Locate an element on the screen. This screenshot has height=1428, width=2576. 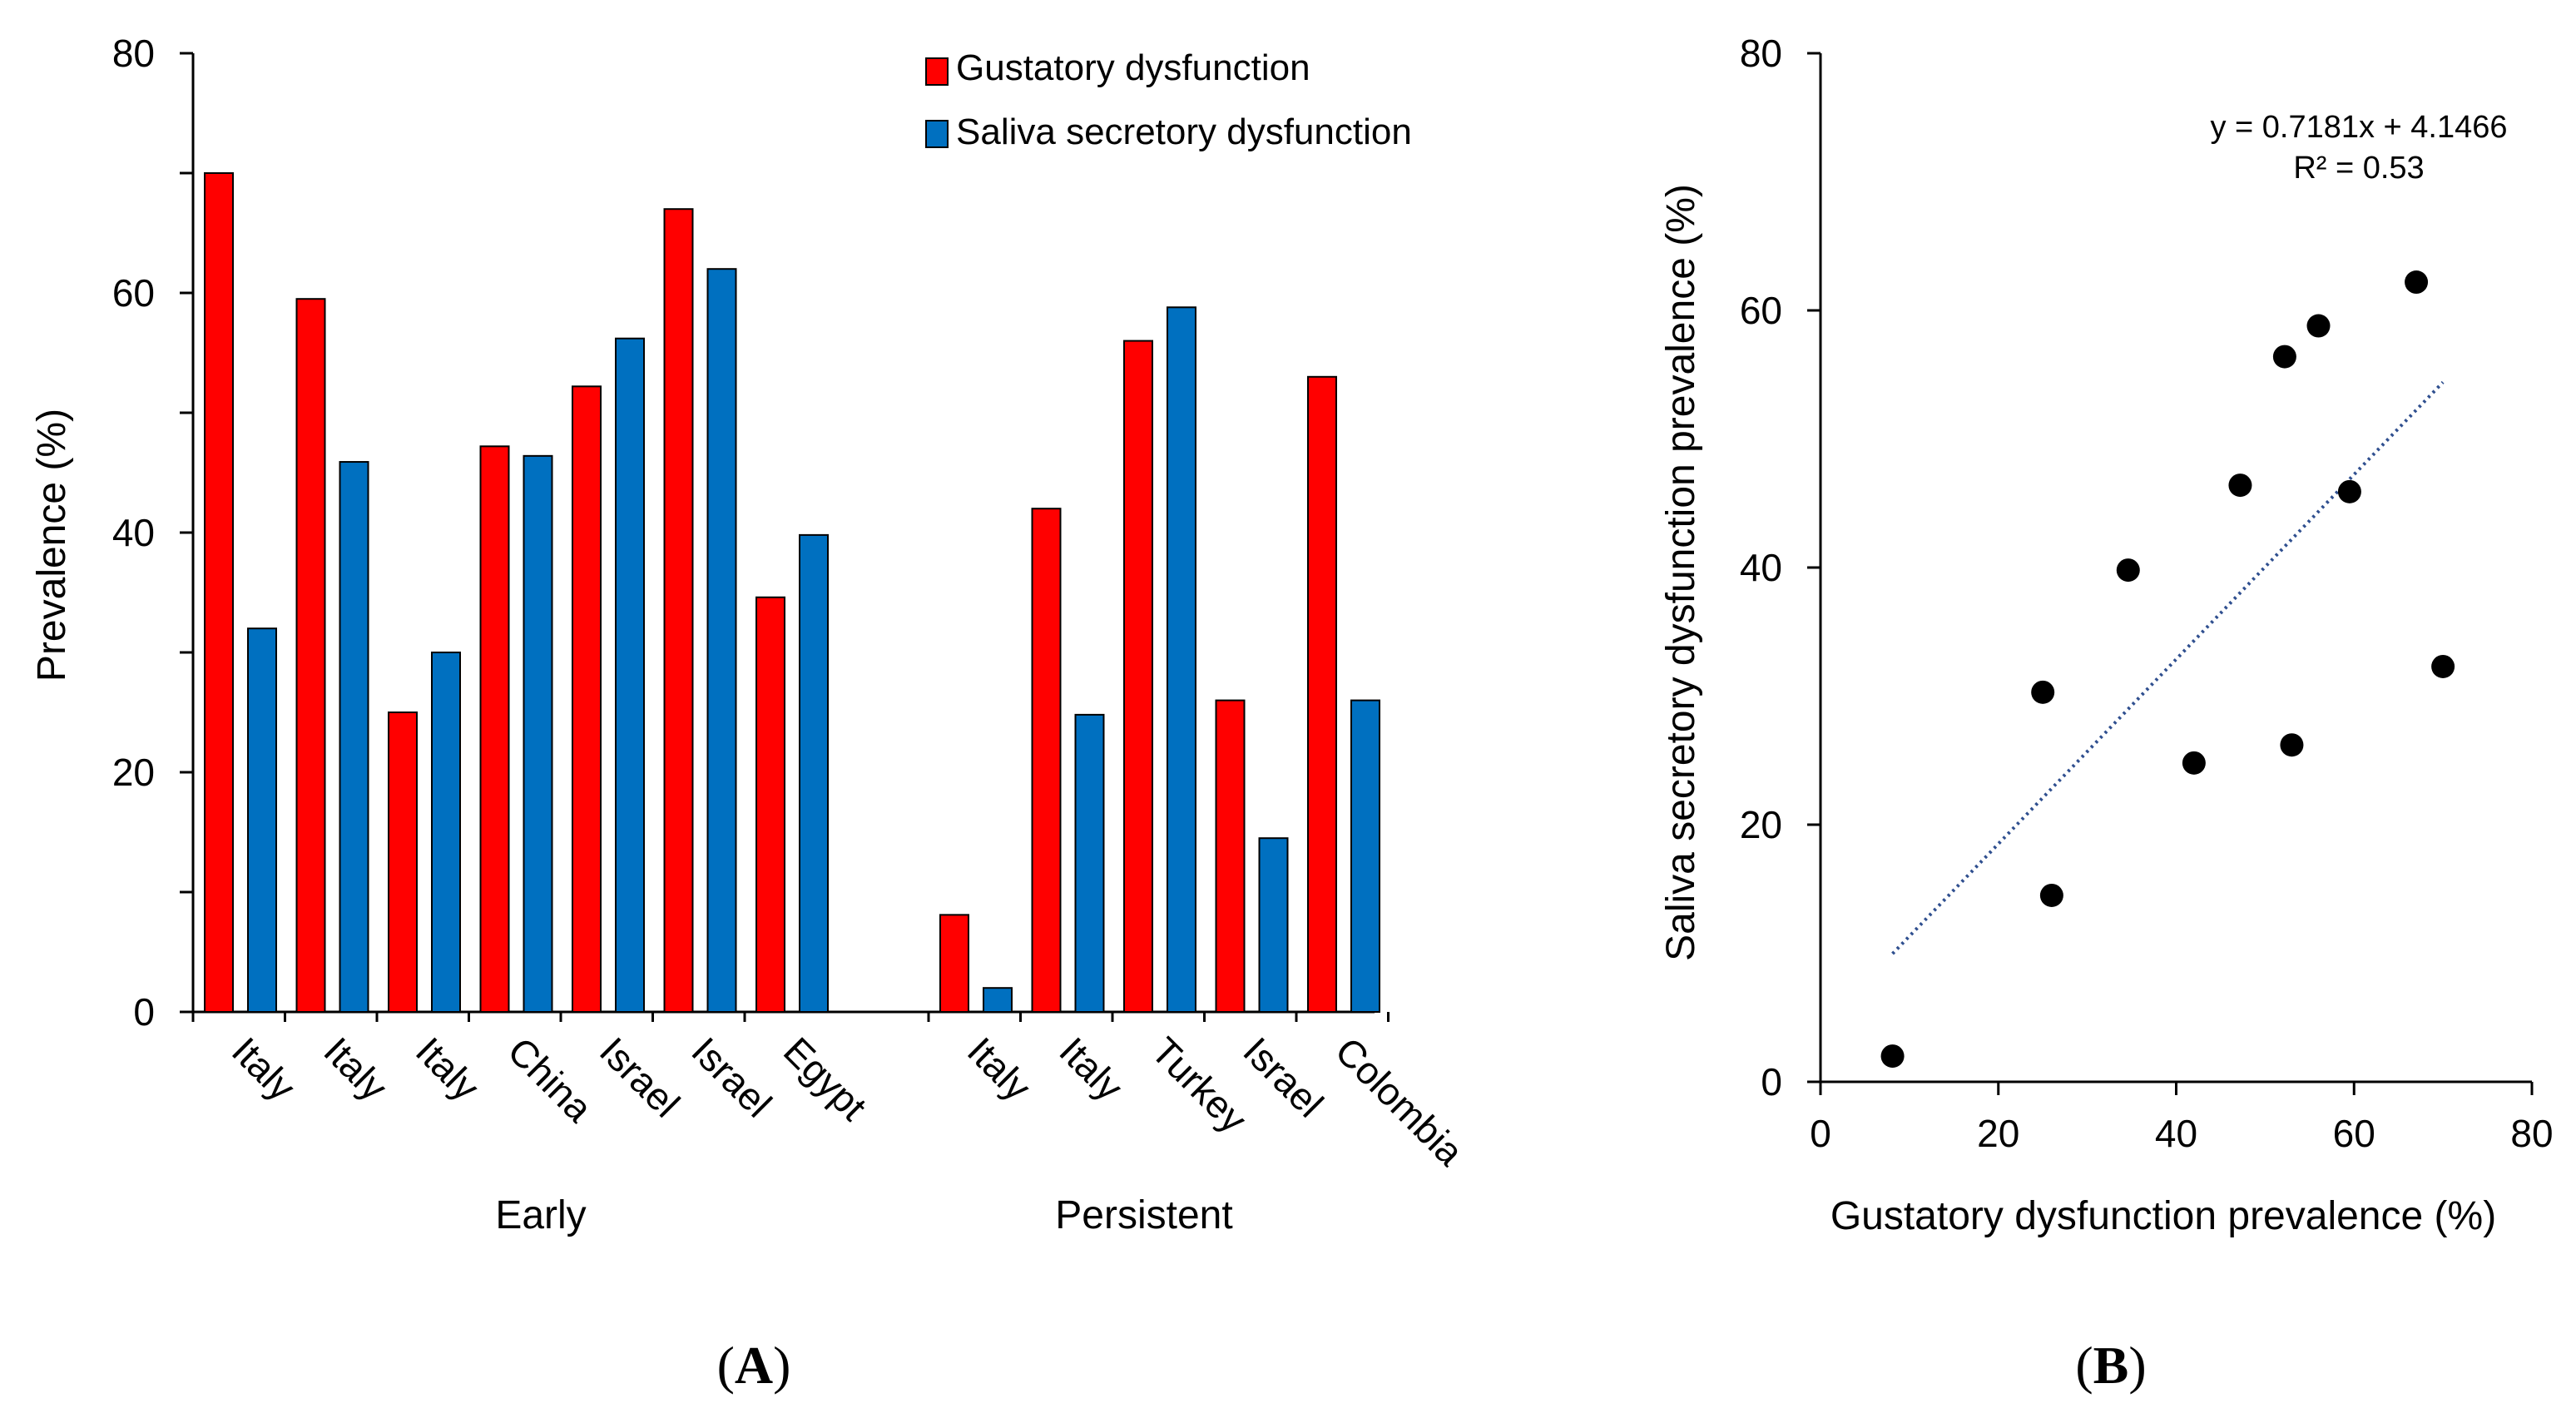
category-label: Egypt is located at coordinates (825, 1078).